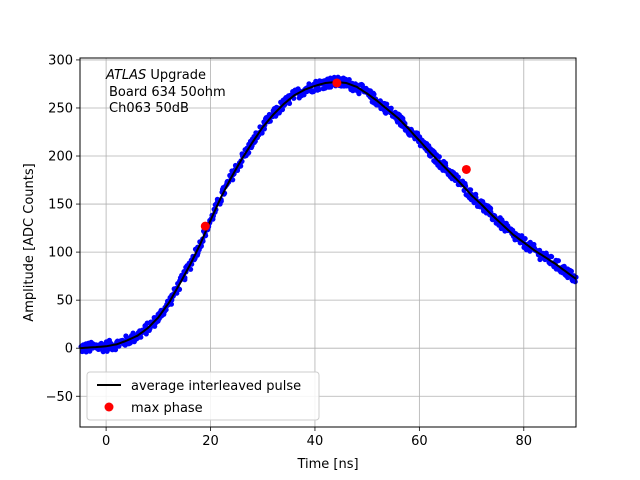  What do you see at coordinates (60, 205) in the screenshot?
I see `y-tick-label: 150` at bounding box center [60, 205].